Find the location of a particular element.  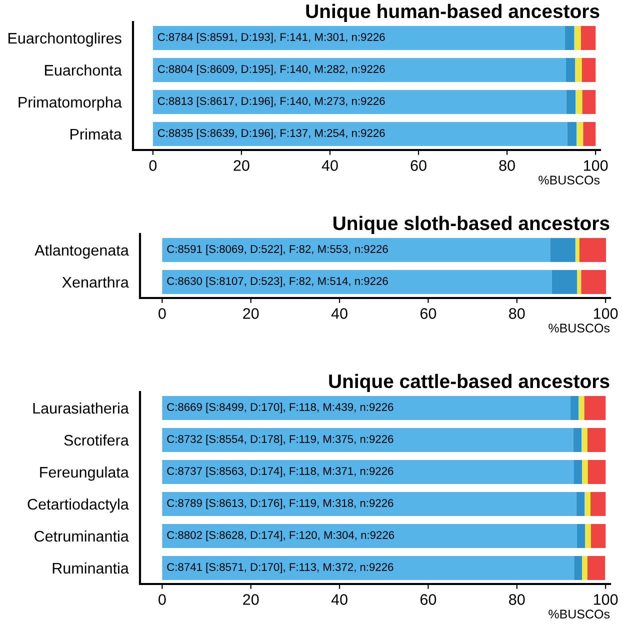

y-tick-label: Euarchontoglires is located at coordinates (65, 39).